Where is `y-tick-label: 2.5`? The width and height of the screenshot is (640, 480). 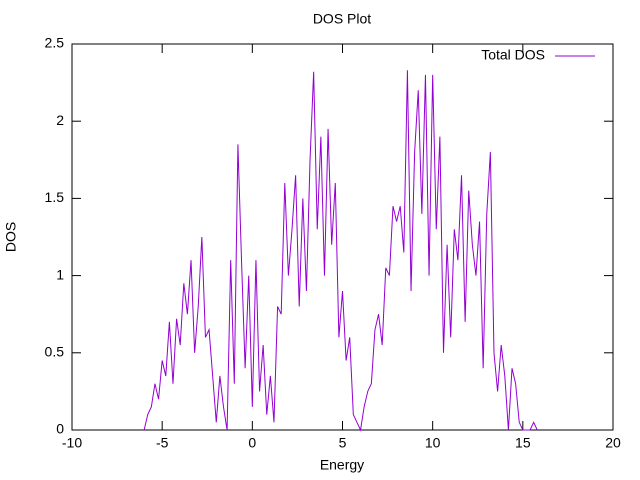
y-tick-label: 2.5 is located at coordinates (55, 43).